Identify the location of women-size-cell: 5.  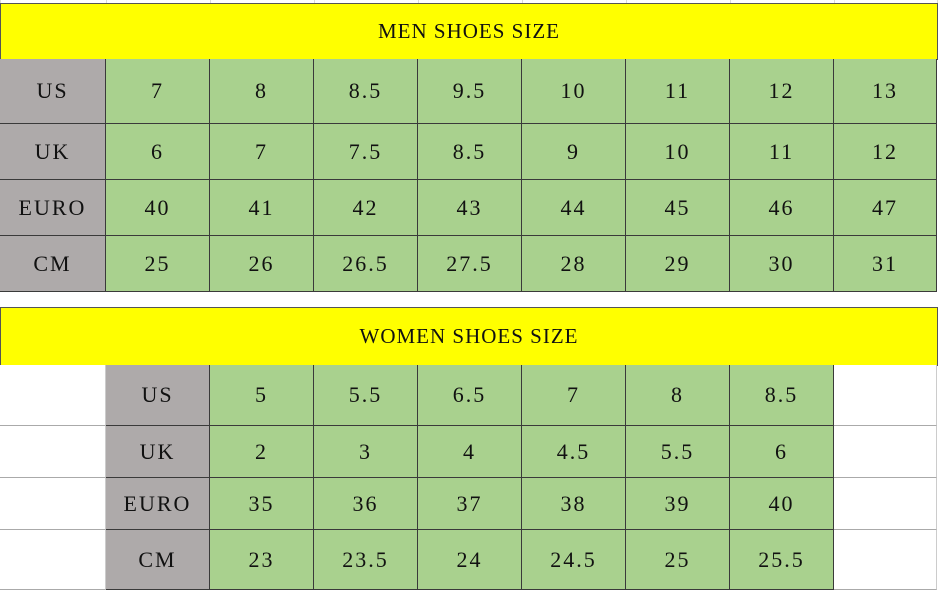
(262, 395).